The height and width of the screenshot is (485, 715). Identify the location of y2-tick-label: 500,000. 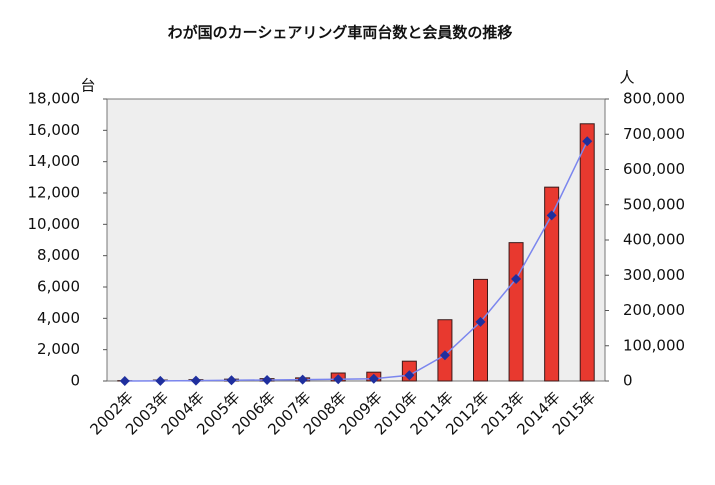
(654, 204).